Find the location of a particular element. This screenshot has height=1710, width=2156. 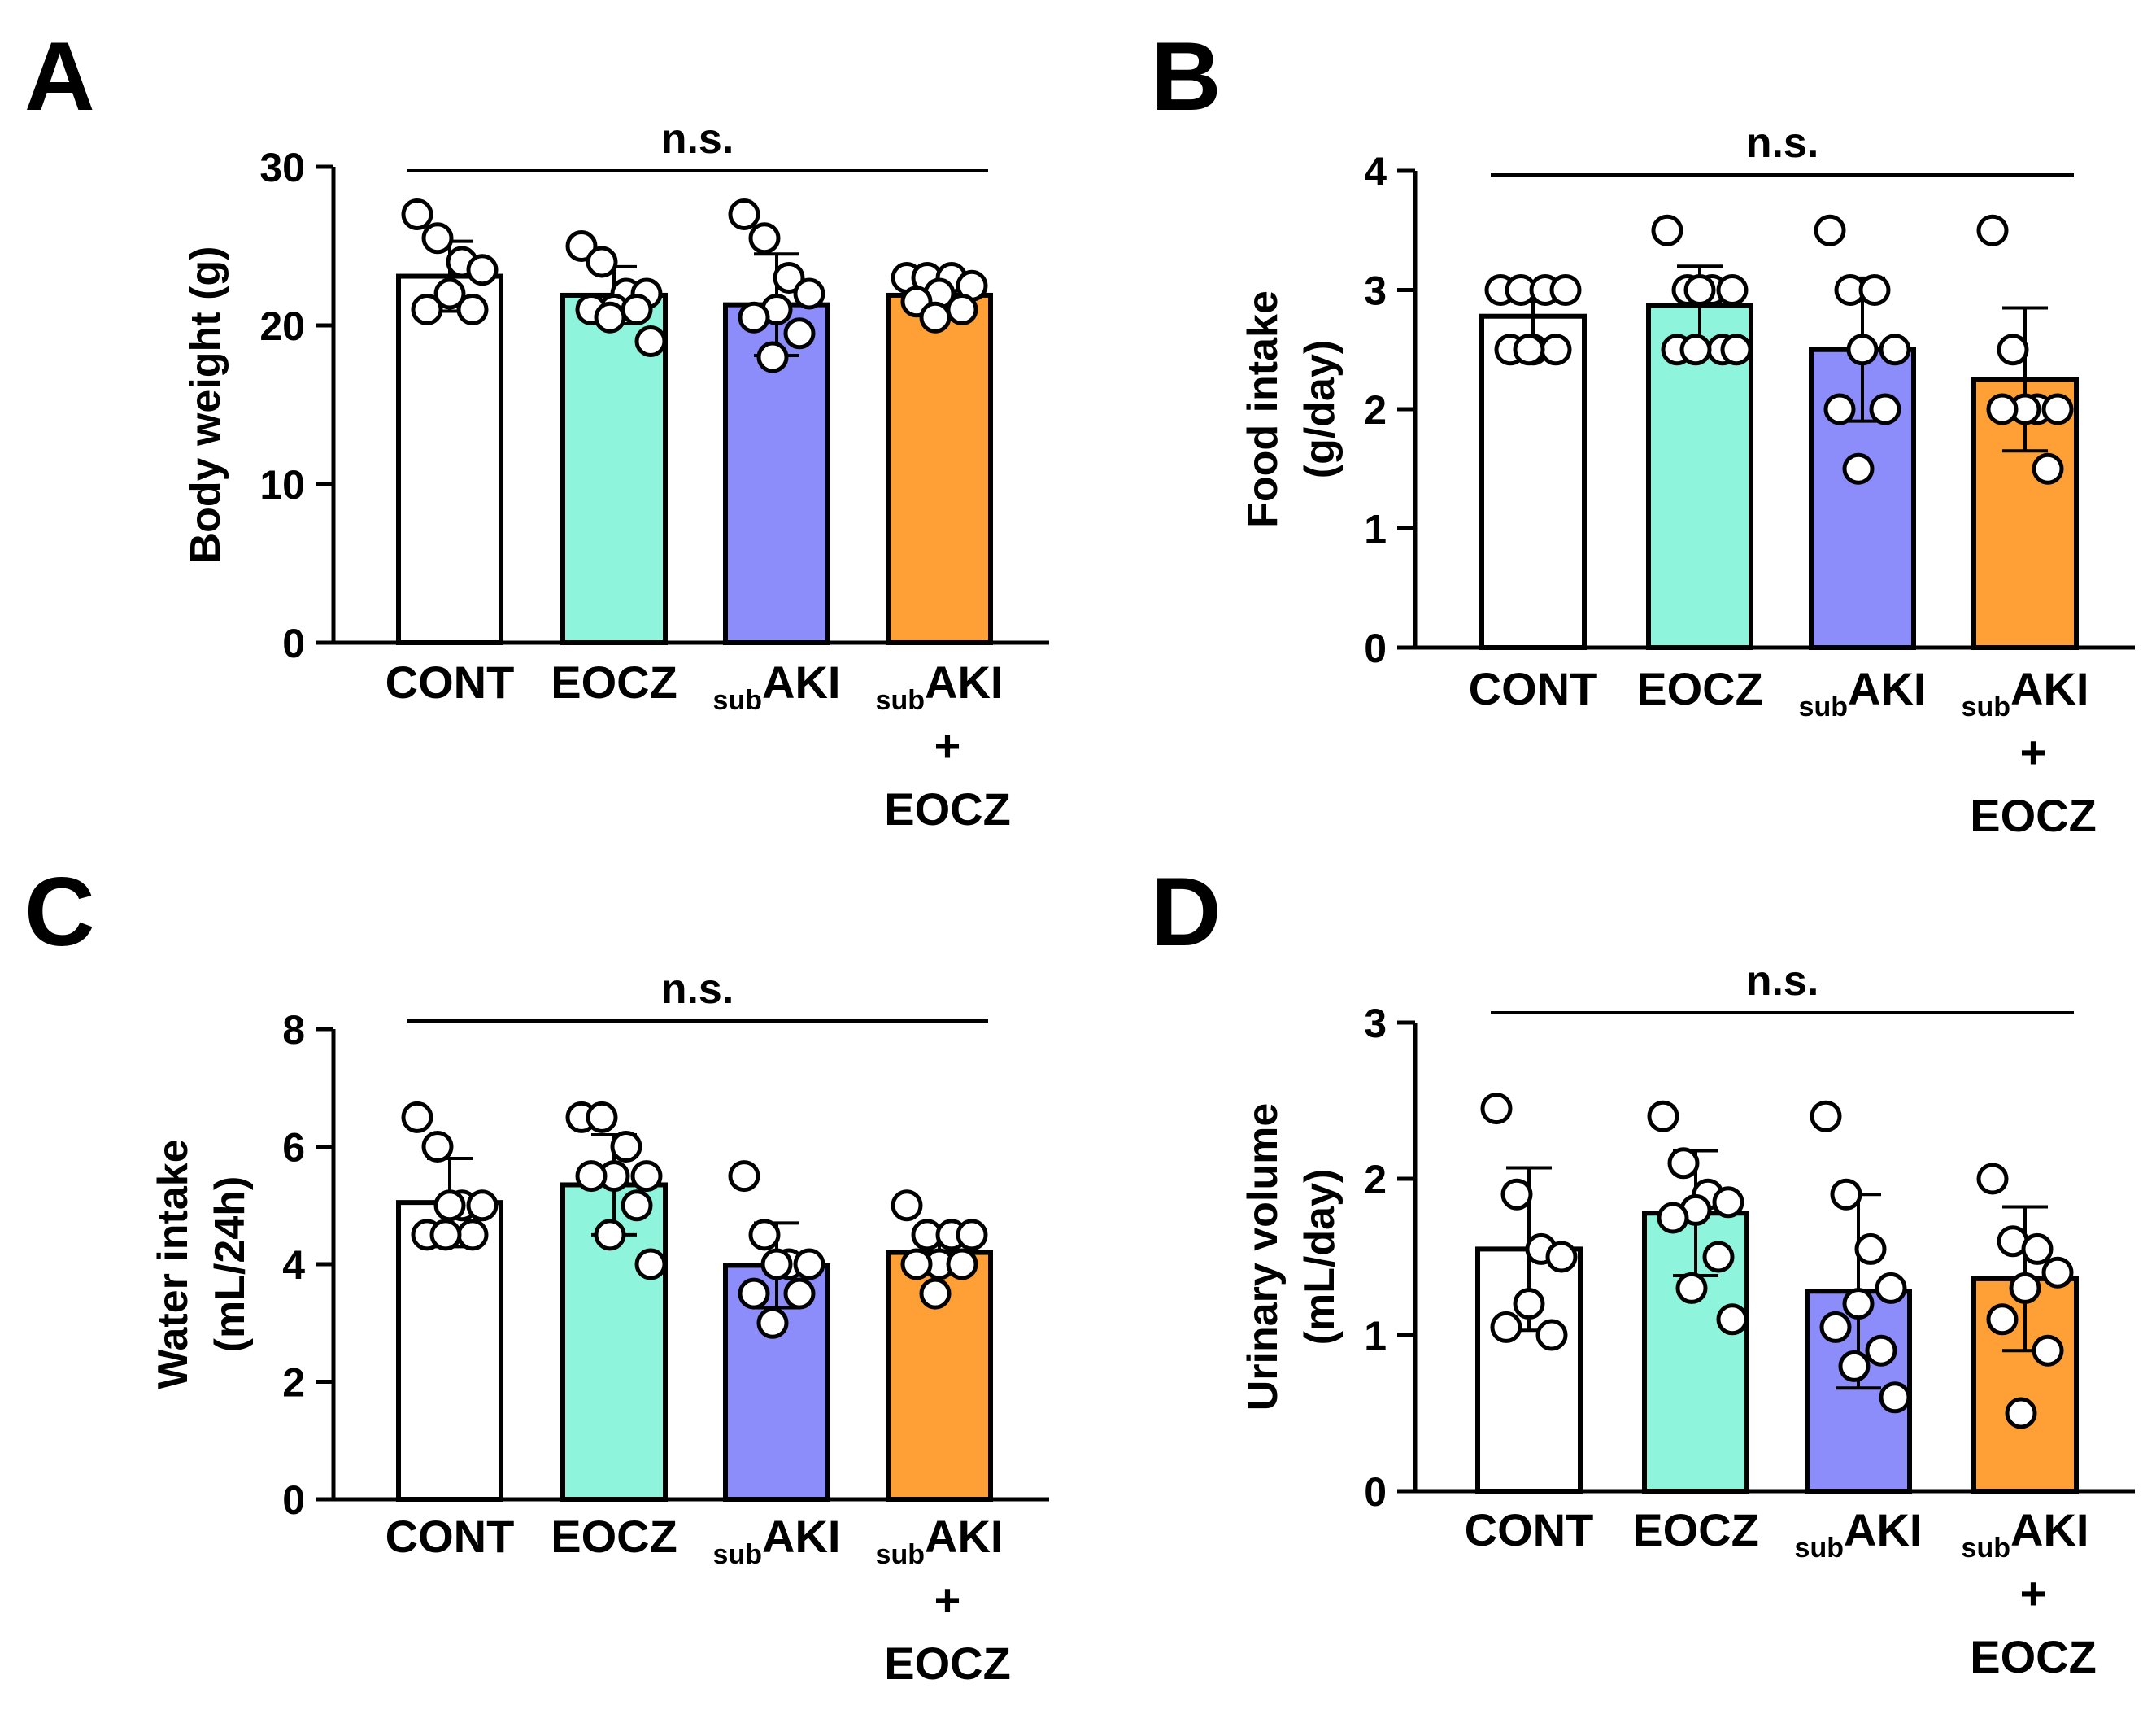

y-axis-title: (mL/day) is located at coordinates (1320, 1257).